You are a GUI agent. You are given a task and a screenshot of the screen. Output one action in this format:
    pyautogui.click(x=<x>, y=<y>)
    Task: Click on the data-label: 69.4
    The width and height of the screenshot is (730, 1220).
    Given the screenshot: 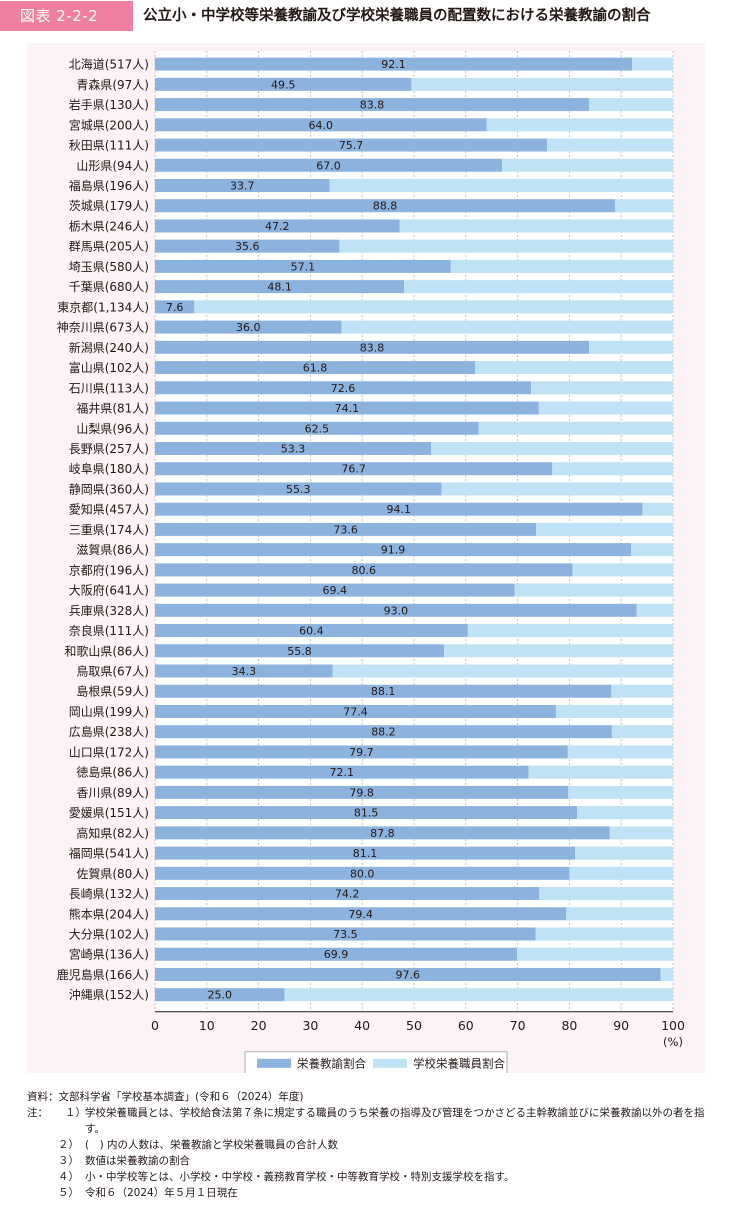 What is the action you would take?
    pyautogui.click(x=334, y=590)
    